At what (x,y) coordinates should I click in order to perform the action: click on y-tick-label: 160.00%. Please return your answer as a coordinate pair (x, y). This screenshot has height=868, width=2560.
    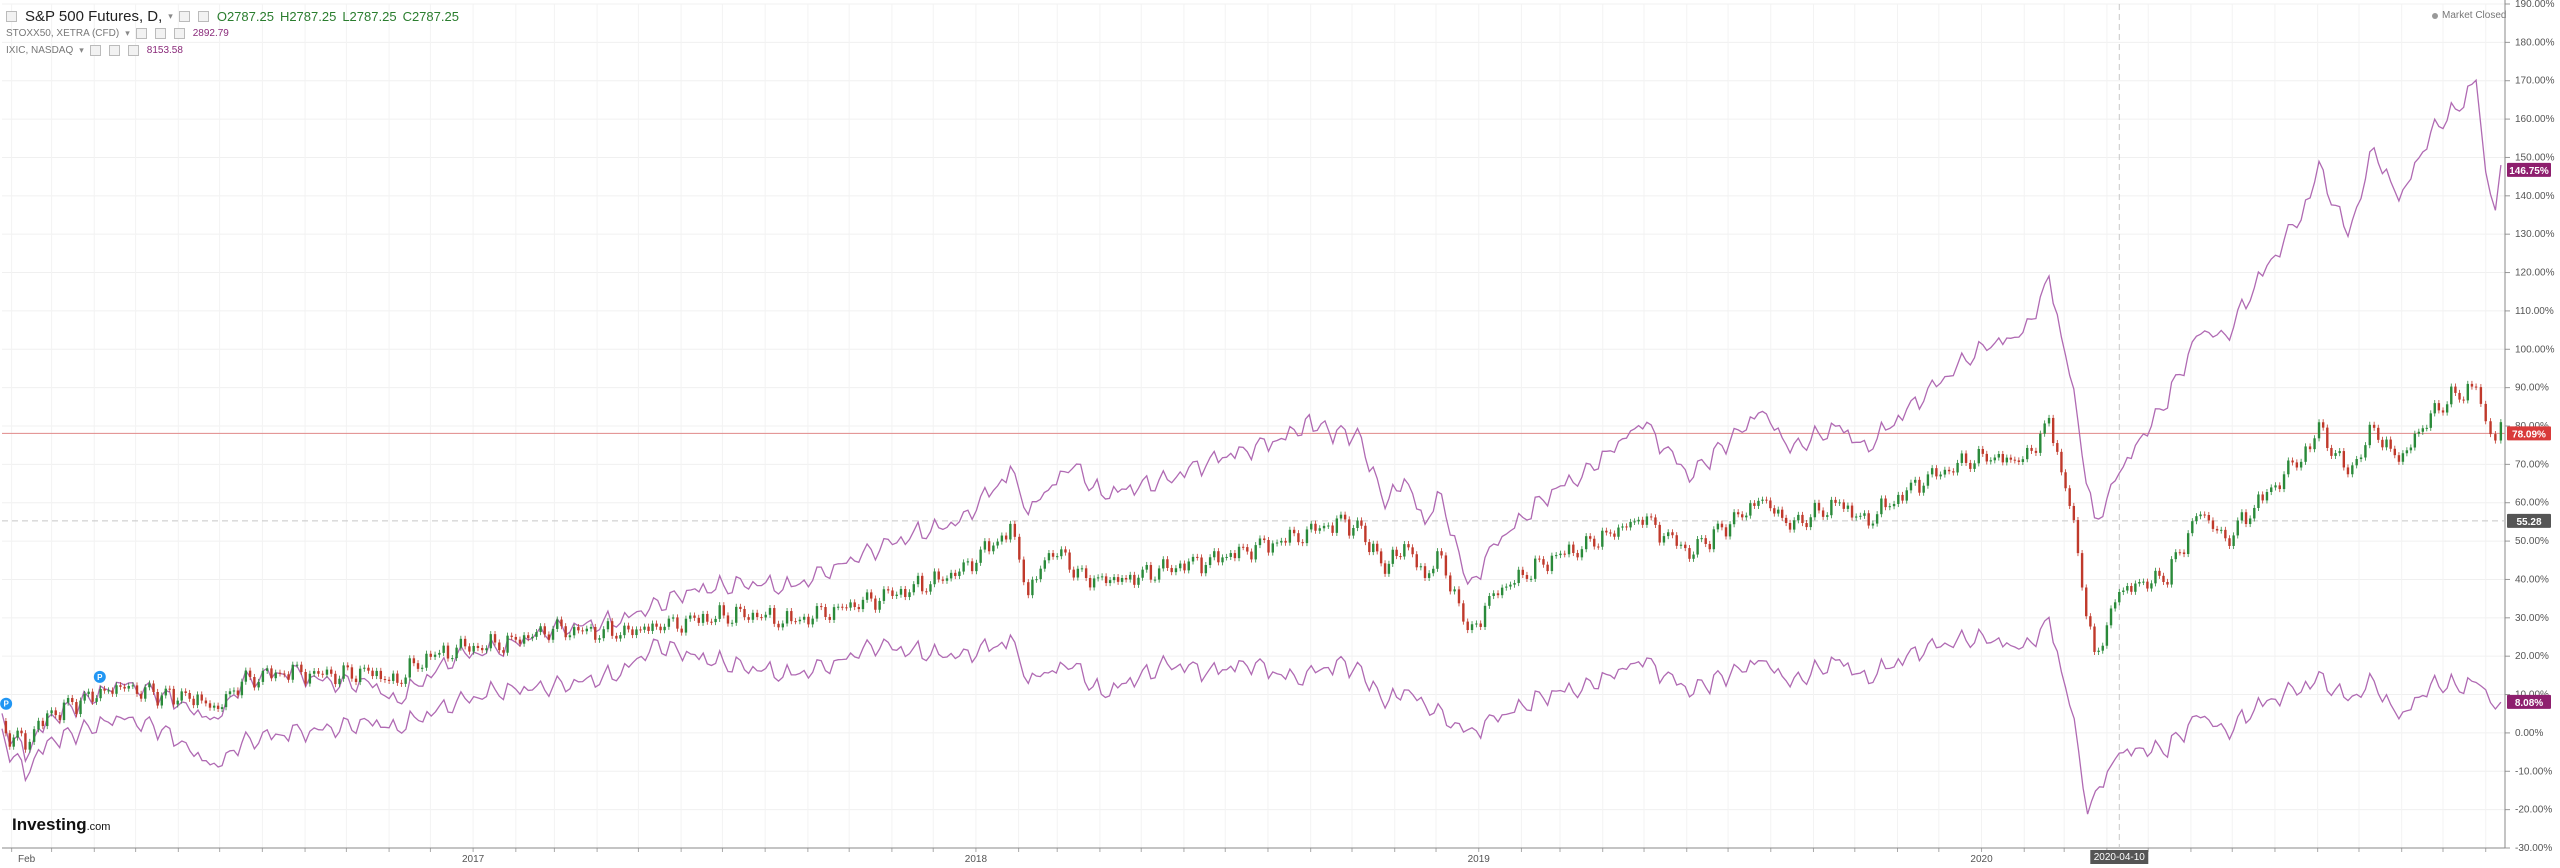
    Looking at the image, I should click on (2535, 119).